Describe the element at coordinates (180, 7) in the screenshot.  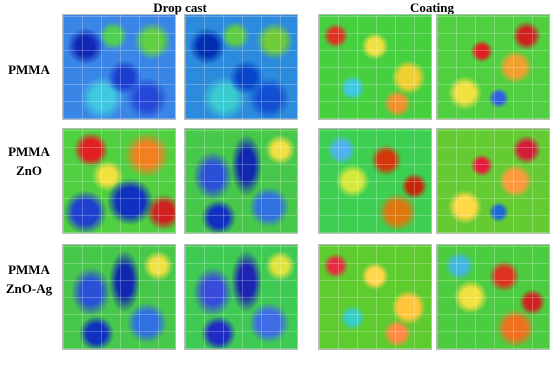
I see `column-header: Drop cast` at that location.